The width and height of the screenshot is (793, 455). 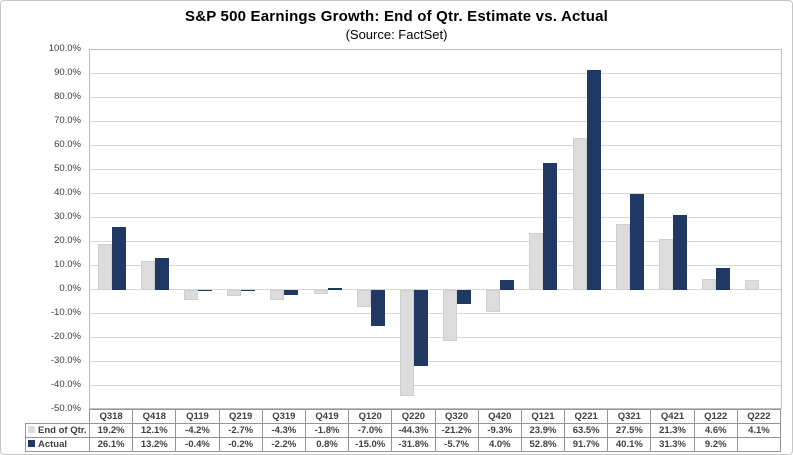 I want to click on bar-group-q418, so click(x=154, y=229).